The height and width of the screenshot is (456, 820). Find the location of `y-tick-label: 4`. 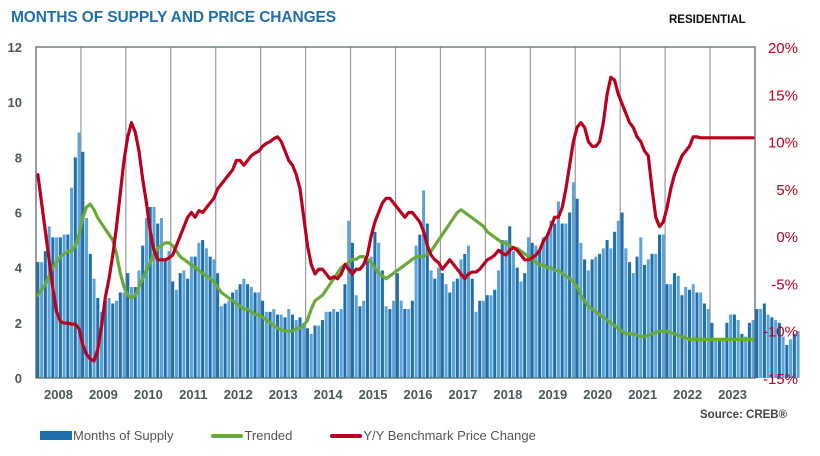

y-tick-label: 4 is located at coordinates (19, 268).